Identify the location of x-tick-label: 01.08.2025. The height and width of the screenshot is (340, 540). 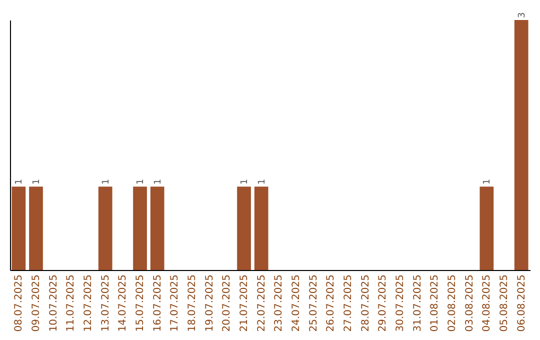
(435, 303).